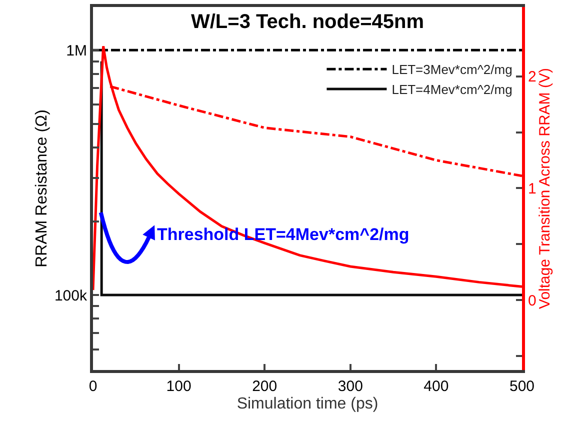 This screenshot has width=565, height=428. Describe the element at coordinates (41, 189) in the screenshot. I see `y-axis-title: RRAM Resistance (Ω)` at that location.